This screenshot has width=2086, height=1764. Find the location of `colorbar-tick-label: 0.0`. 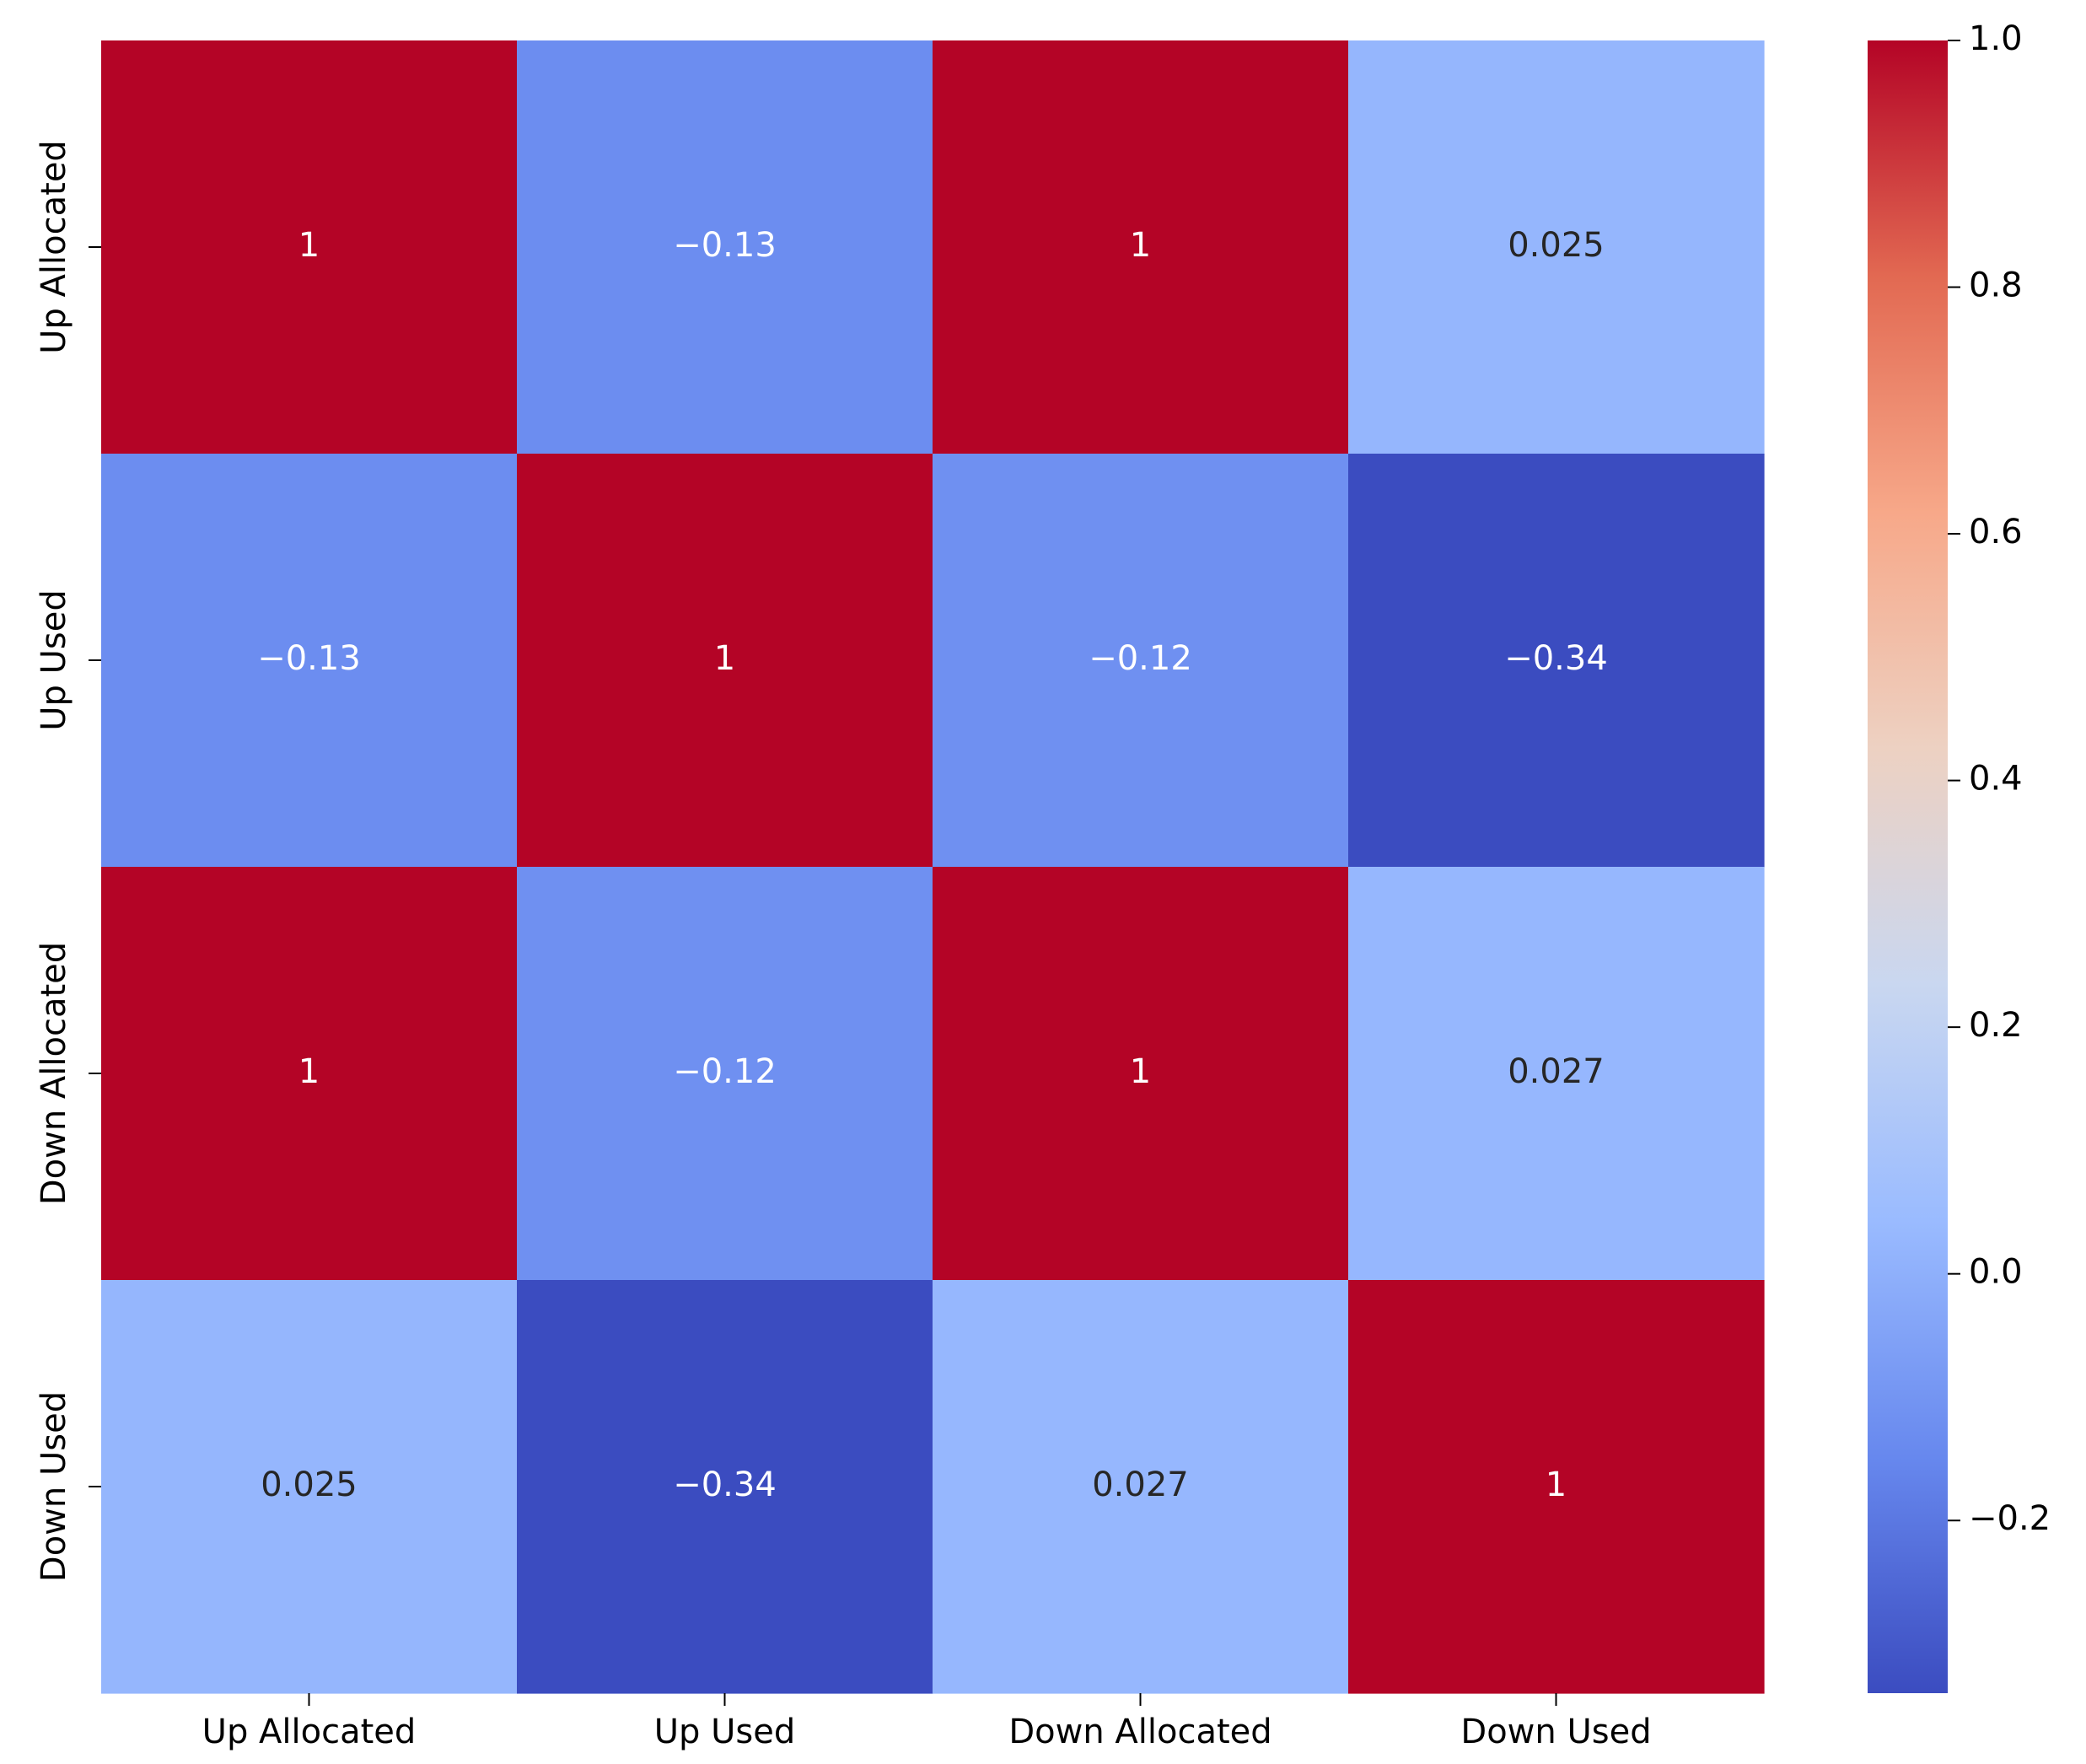

colorbar-tick-label: 0.0 is located at coordinates (1996, 1272).